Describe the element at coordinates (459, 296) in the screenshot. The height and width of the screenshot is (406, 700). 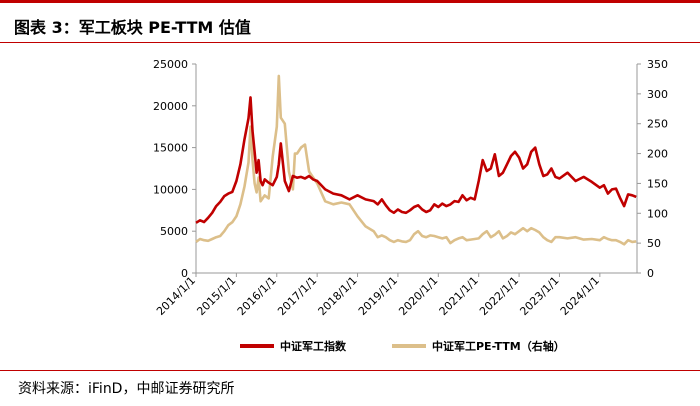
I see `x-tick-label: 2021/1/1` at that location.